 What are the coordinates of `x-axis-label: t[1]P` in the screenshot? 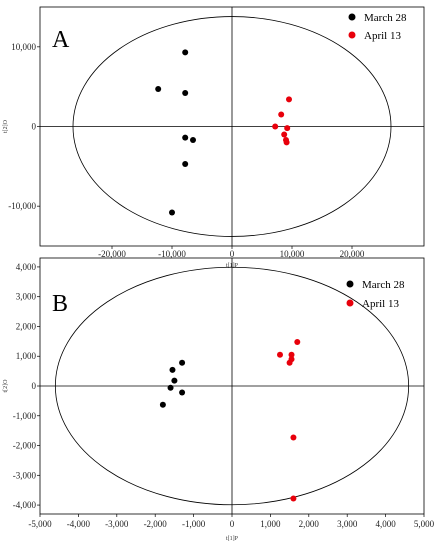 It's located at (232, 539).